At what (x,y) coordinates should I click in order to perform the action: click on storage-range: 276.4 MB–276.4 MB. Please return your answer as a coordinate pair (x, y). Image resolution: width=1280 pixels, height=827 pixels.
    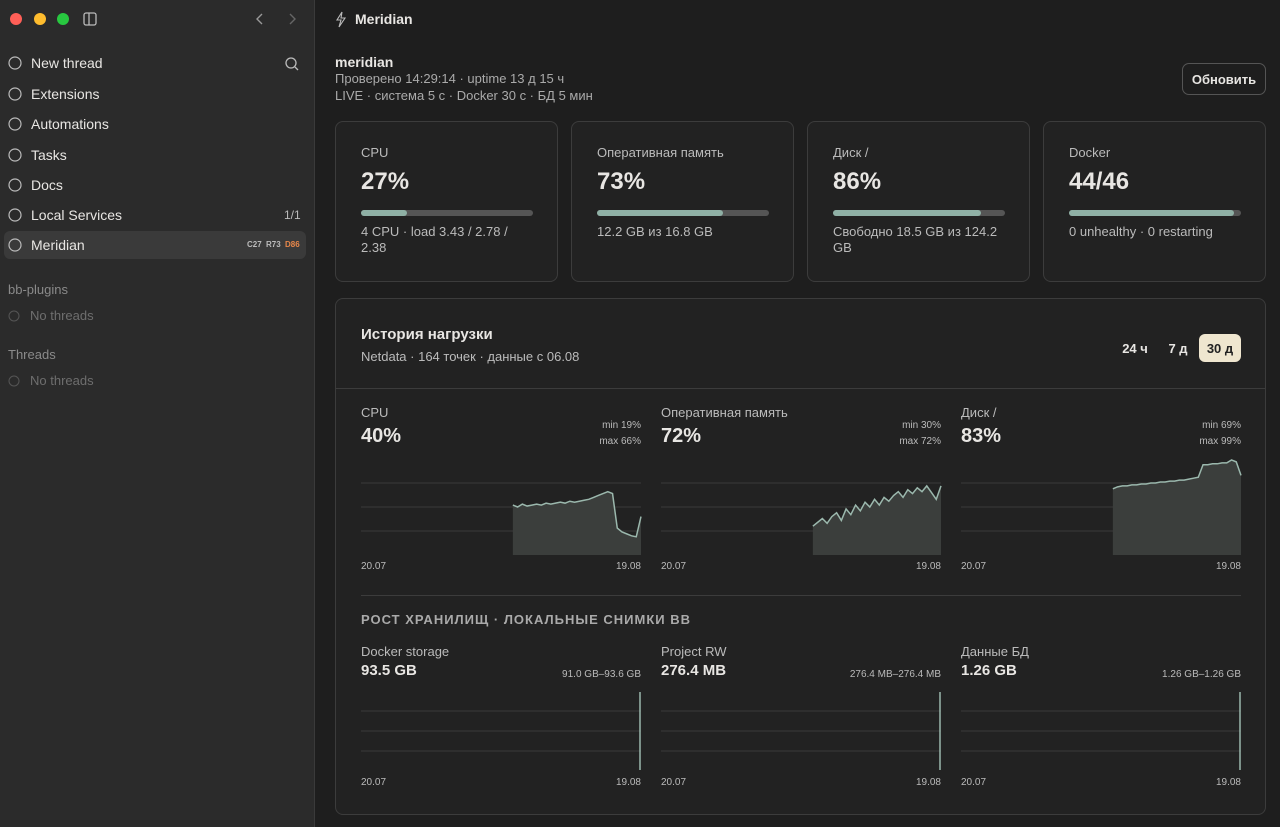
    Looking at the image, I should click on (895, 674).